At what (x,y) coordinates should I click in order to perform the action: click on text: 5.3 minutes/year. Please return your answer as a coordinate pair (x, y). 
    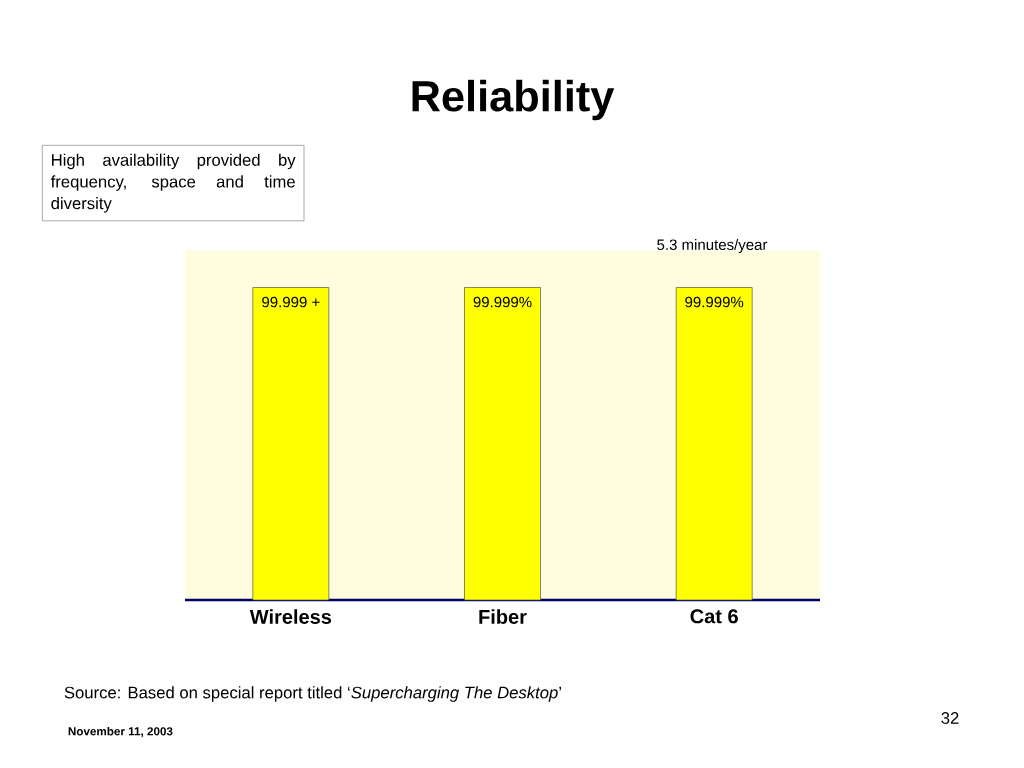
    Looking at the image, I should click on (712, 246).